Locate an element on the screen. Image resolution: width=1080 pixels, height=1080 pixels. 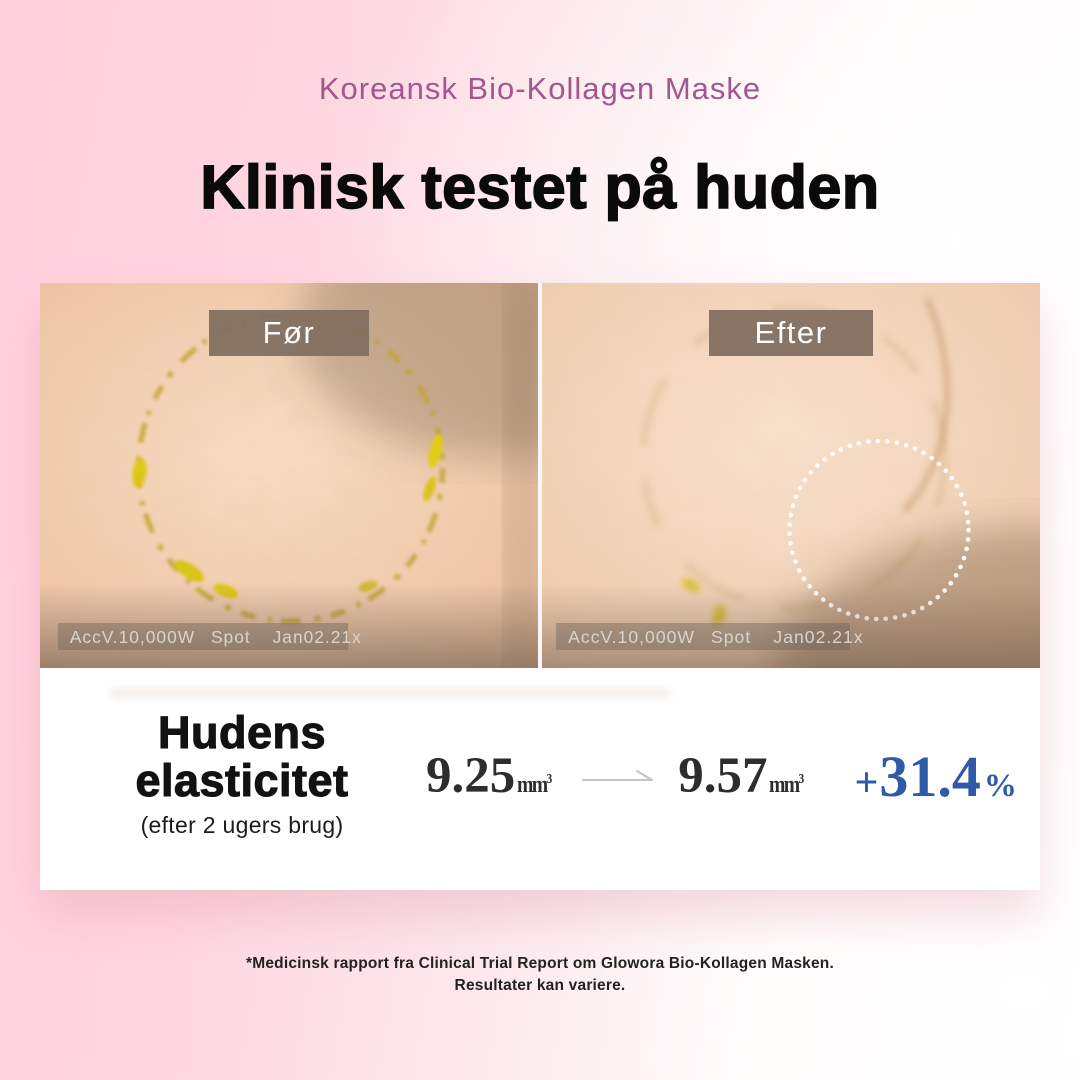
change-percentage: +31.4% is located at coordinates (935, 776).